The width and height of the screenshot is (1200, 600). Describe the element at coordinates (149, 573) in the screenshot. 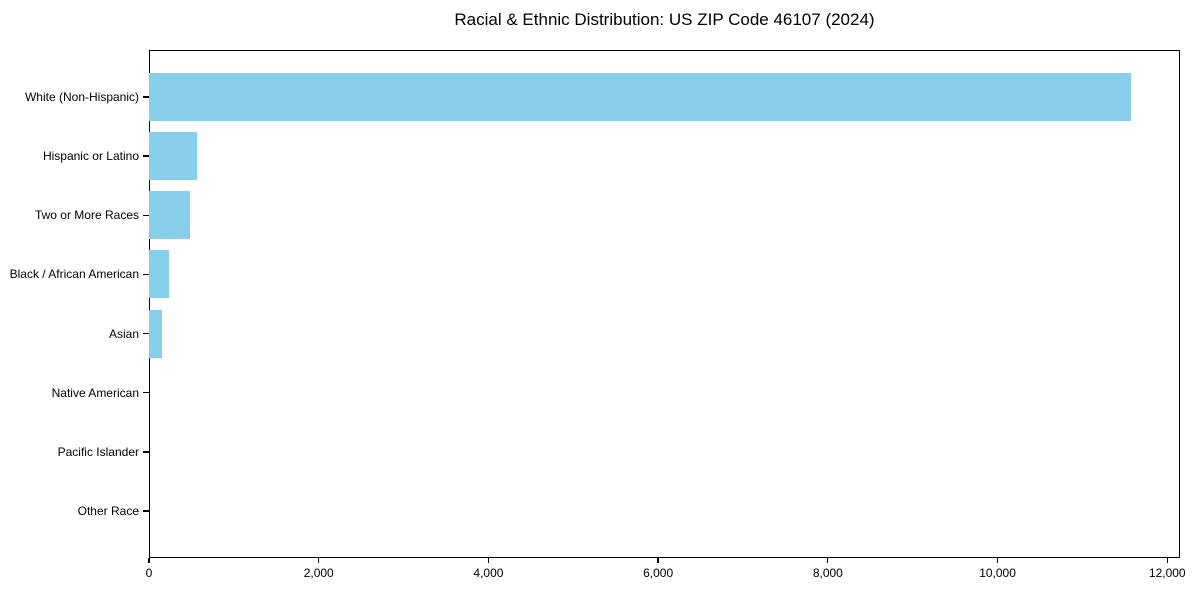

I see `x-tick-label-0: 0` at that location.